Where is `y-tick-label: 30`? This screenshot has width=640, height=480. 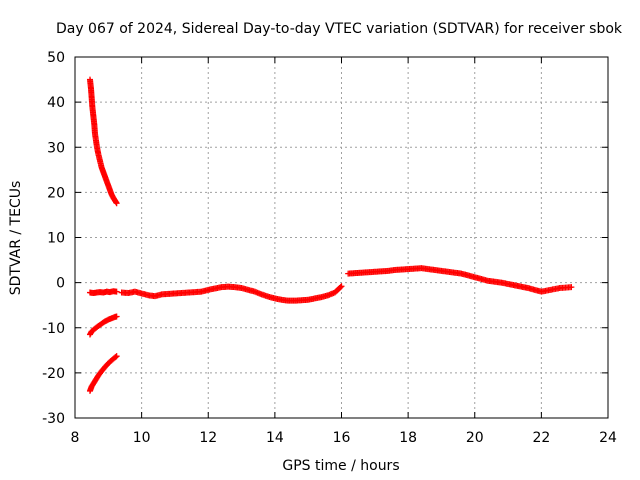
y-tick-label: 30 is located at coordinates (56, 148).